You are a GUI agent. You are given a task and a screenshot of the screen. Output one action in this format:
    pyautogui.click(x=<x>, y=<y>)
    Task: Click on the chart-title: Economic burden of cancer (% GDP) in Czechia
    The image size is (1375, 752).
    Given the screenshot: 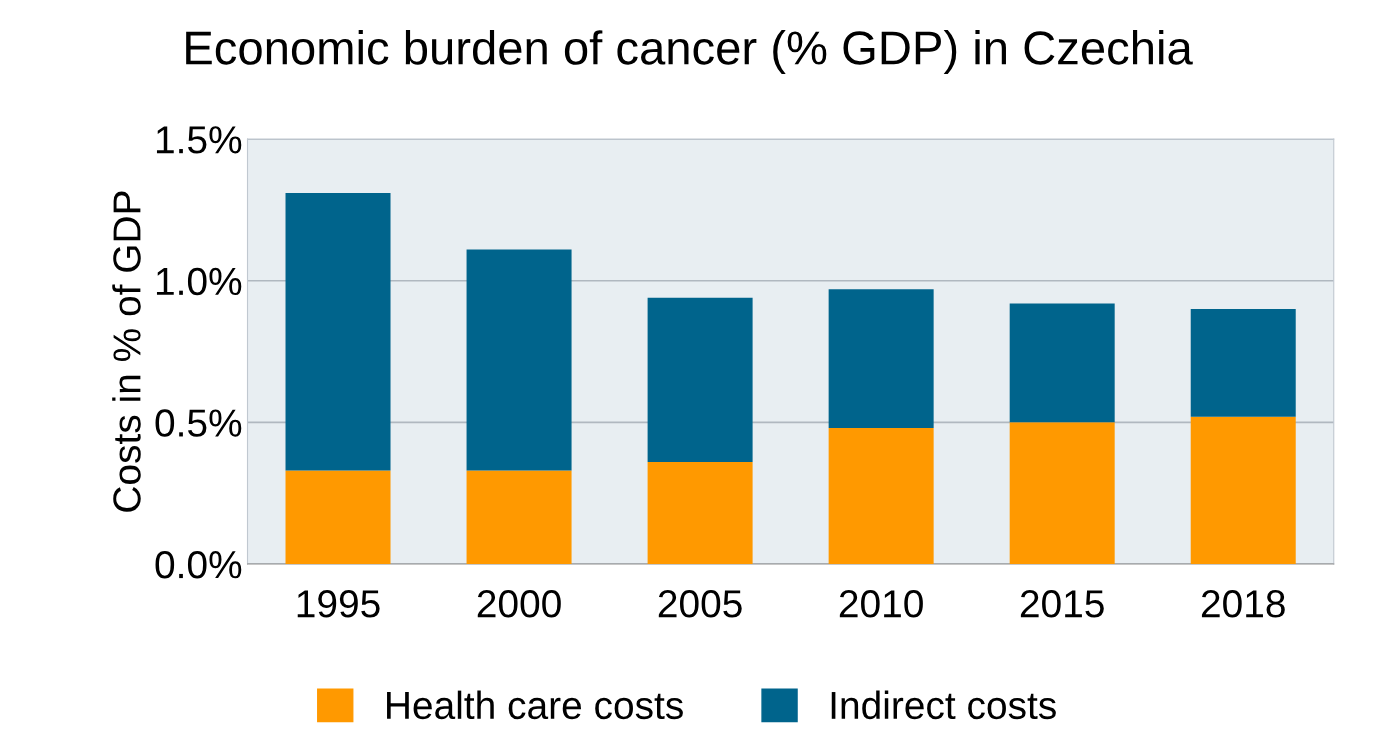 What is the action you would take?
    pyautogui.click(x=689, y=52)
    